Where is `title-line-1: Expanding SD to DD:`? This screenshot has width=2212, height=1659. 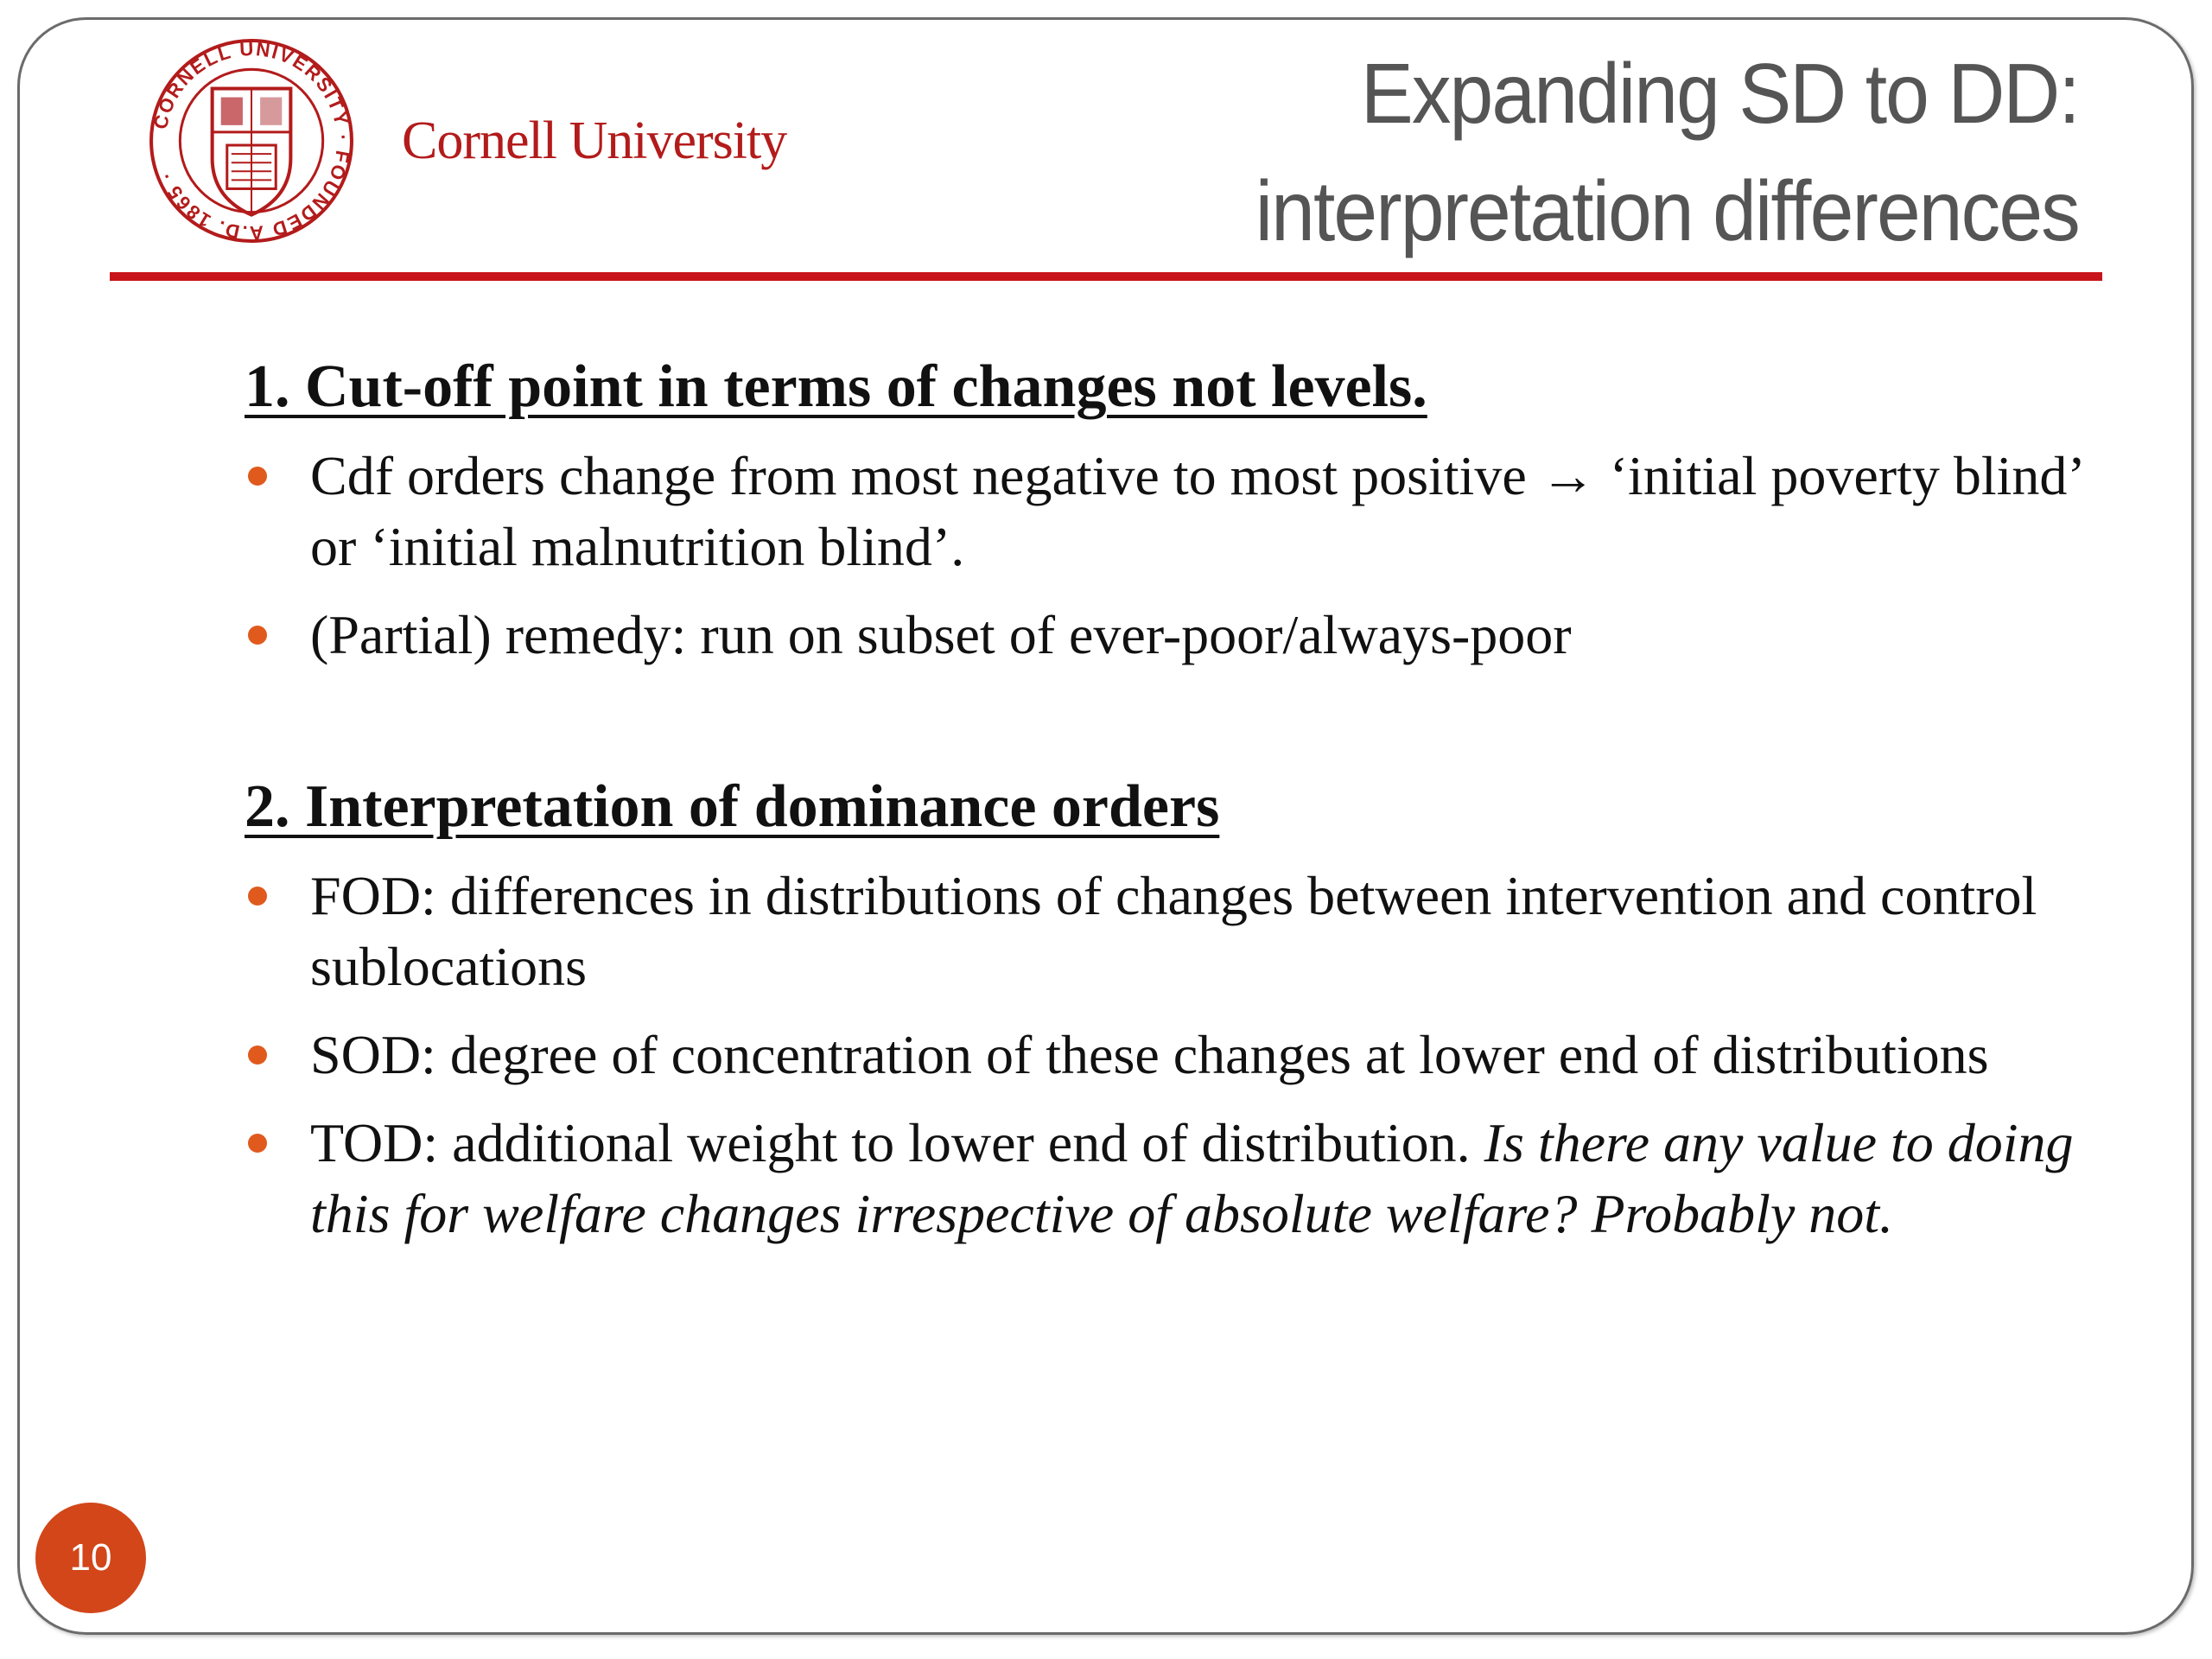 title-line-1: Expanding SD to DD: is located at coordinates (1721, 93).